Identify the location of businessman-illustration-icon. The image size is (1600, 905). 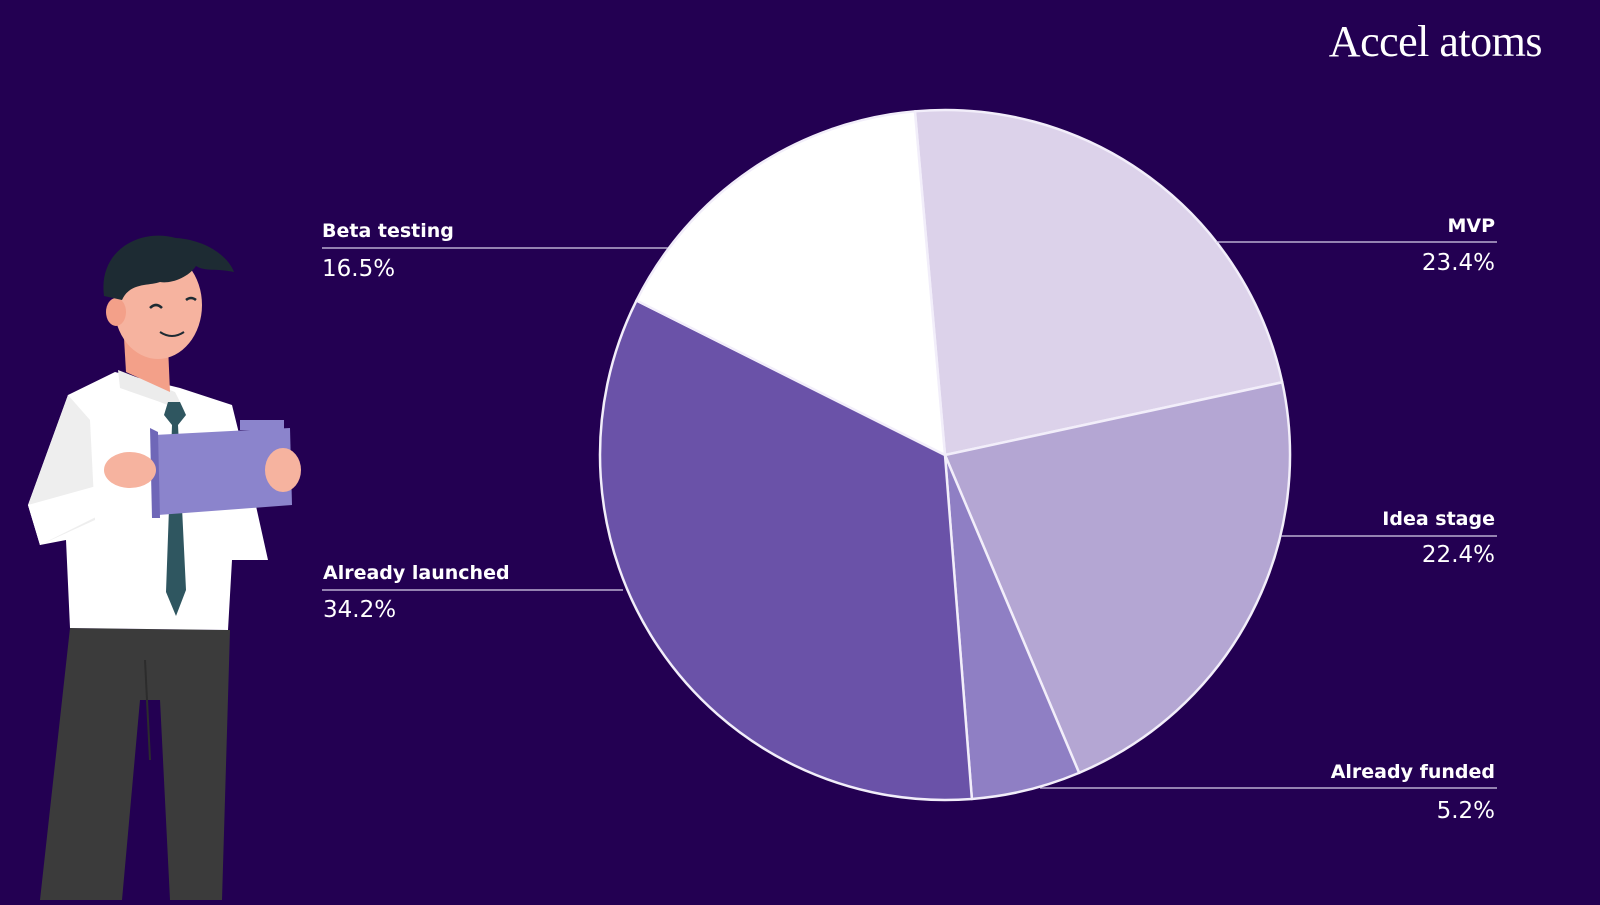
(164, 567).